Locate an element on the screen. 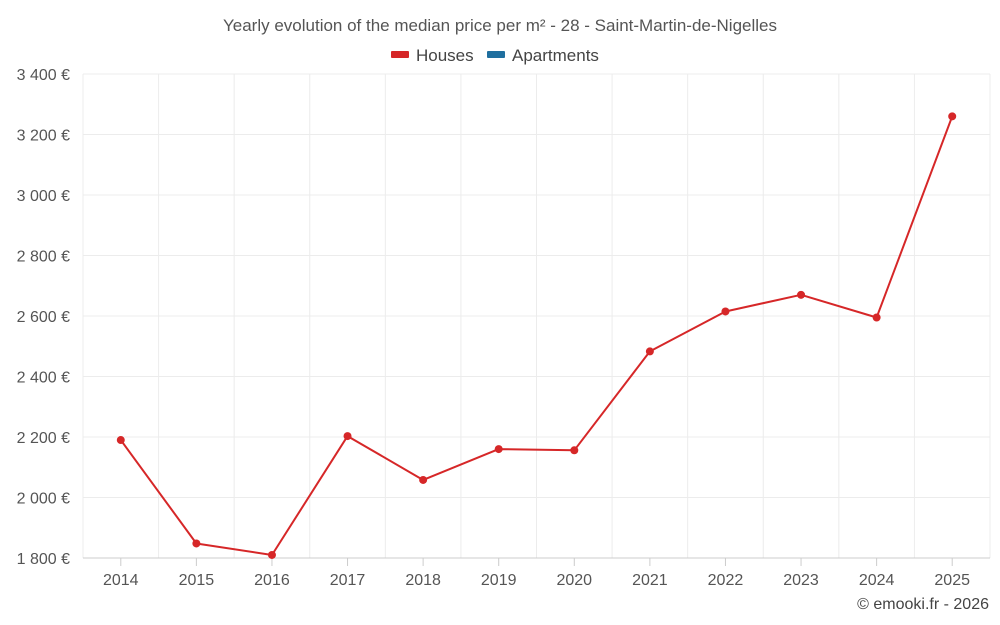  y-tick-label: 2 600 € is located at coordinates (43, 317).